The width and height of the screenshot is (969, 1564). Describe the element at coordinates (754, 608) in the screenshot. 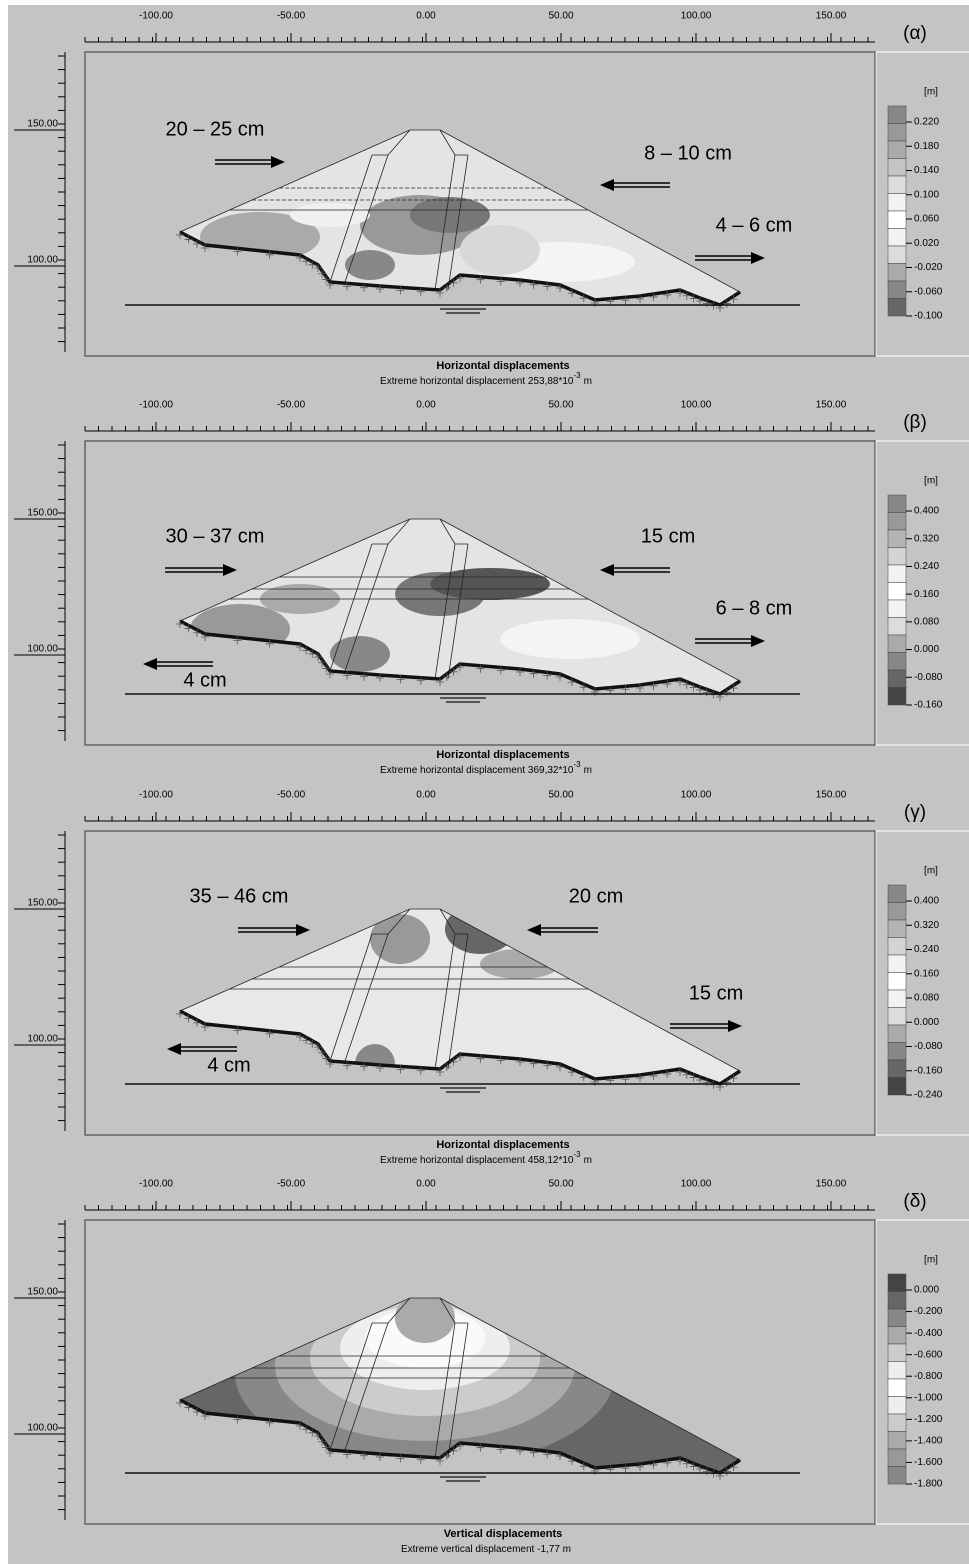

I see `annotation: 6 – 8 cm` at that location.